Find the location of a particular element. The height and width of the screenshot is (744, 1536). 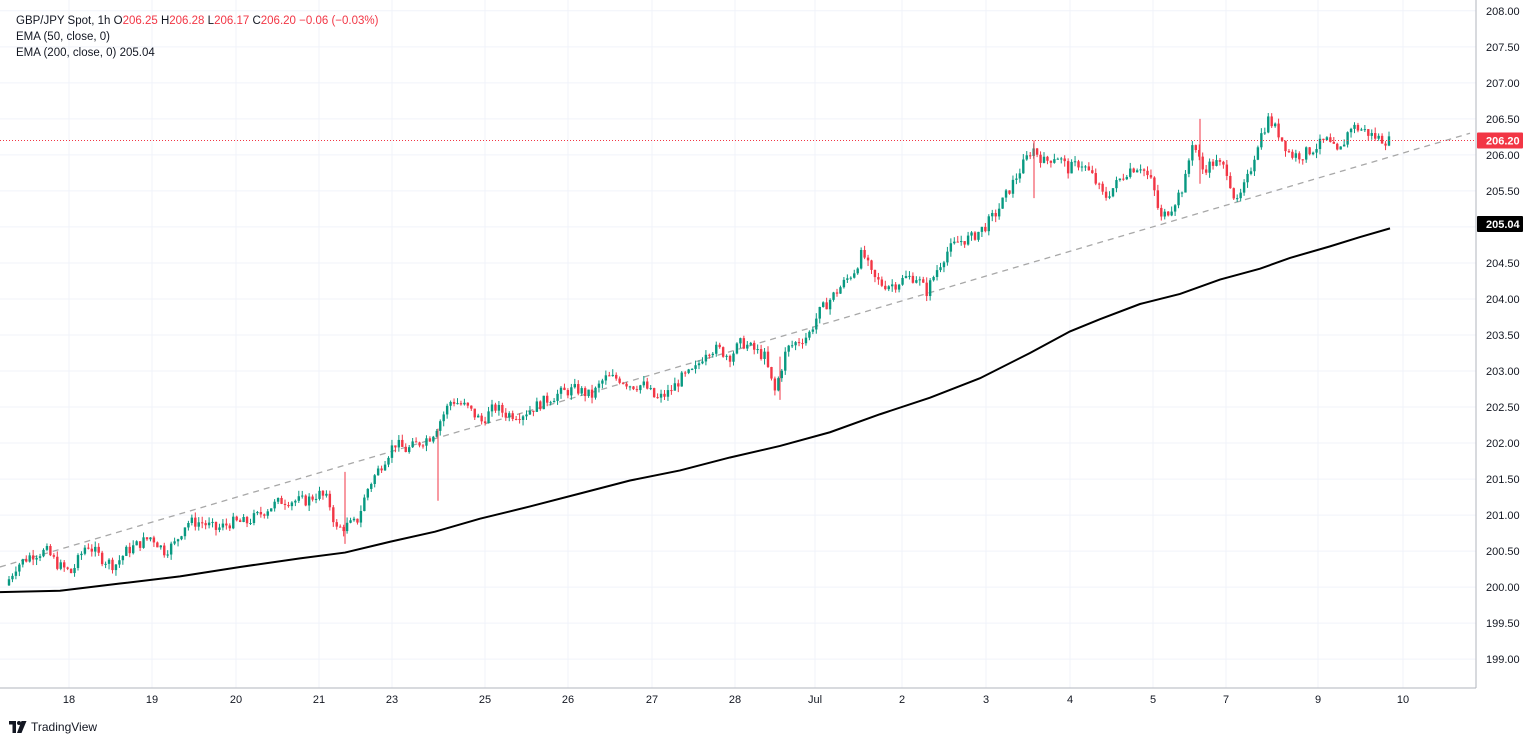

x-tick-label: 5 is located at coordinates (1153, 700).